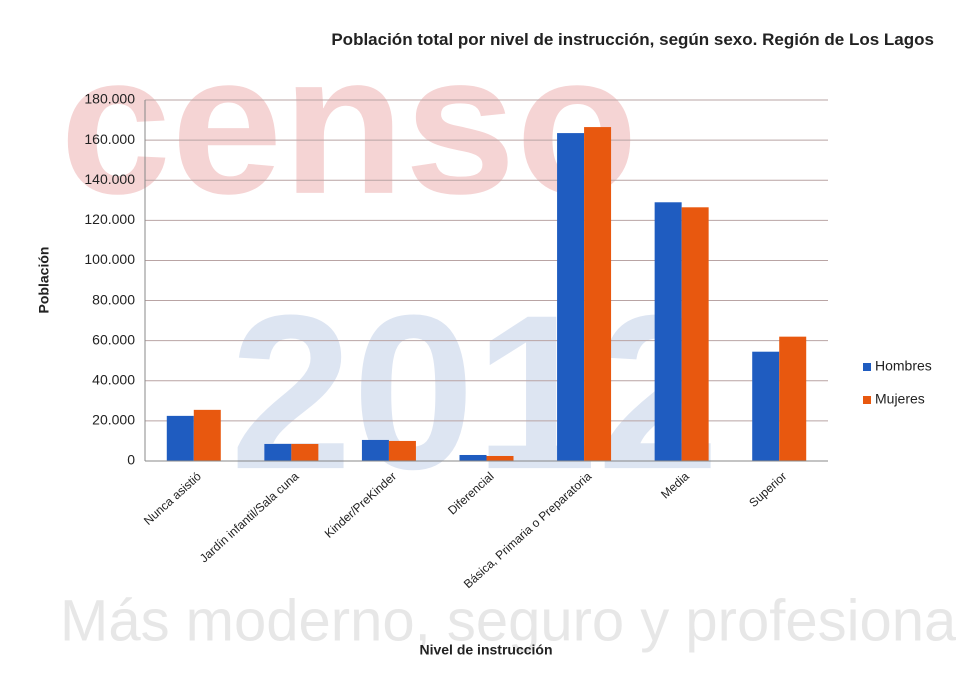 The width and height of the screenshot is (956, 684). I want to click on y-tick-label: 180.000, so click(109, 99).